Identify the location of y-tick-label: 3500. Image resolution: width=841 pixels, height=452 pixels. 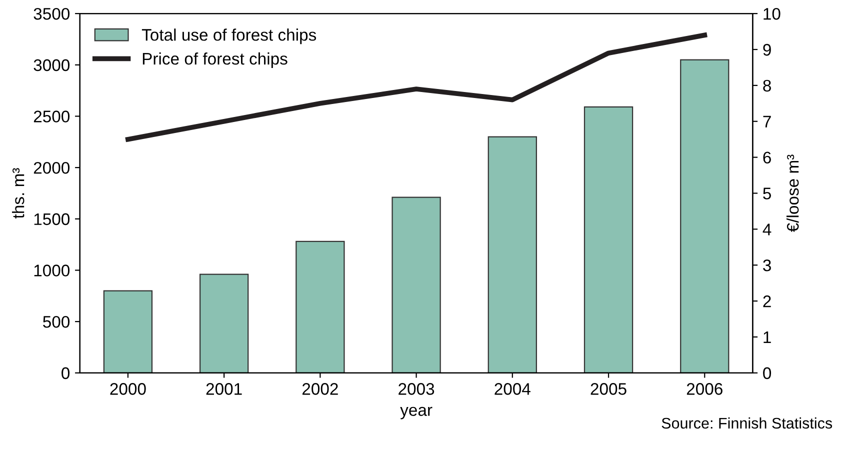
(52, 14).